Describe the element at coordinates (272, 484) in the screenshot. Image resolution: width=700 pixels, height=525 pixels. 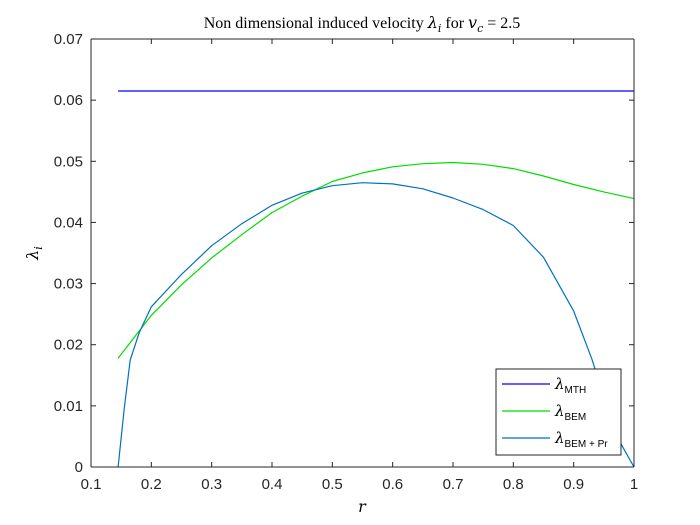
I see `x-tick-label: 0.4` at that location.